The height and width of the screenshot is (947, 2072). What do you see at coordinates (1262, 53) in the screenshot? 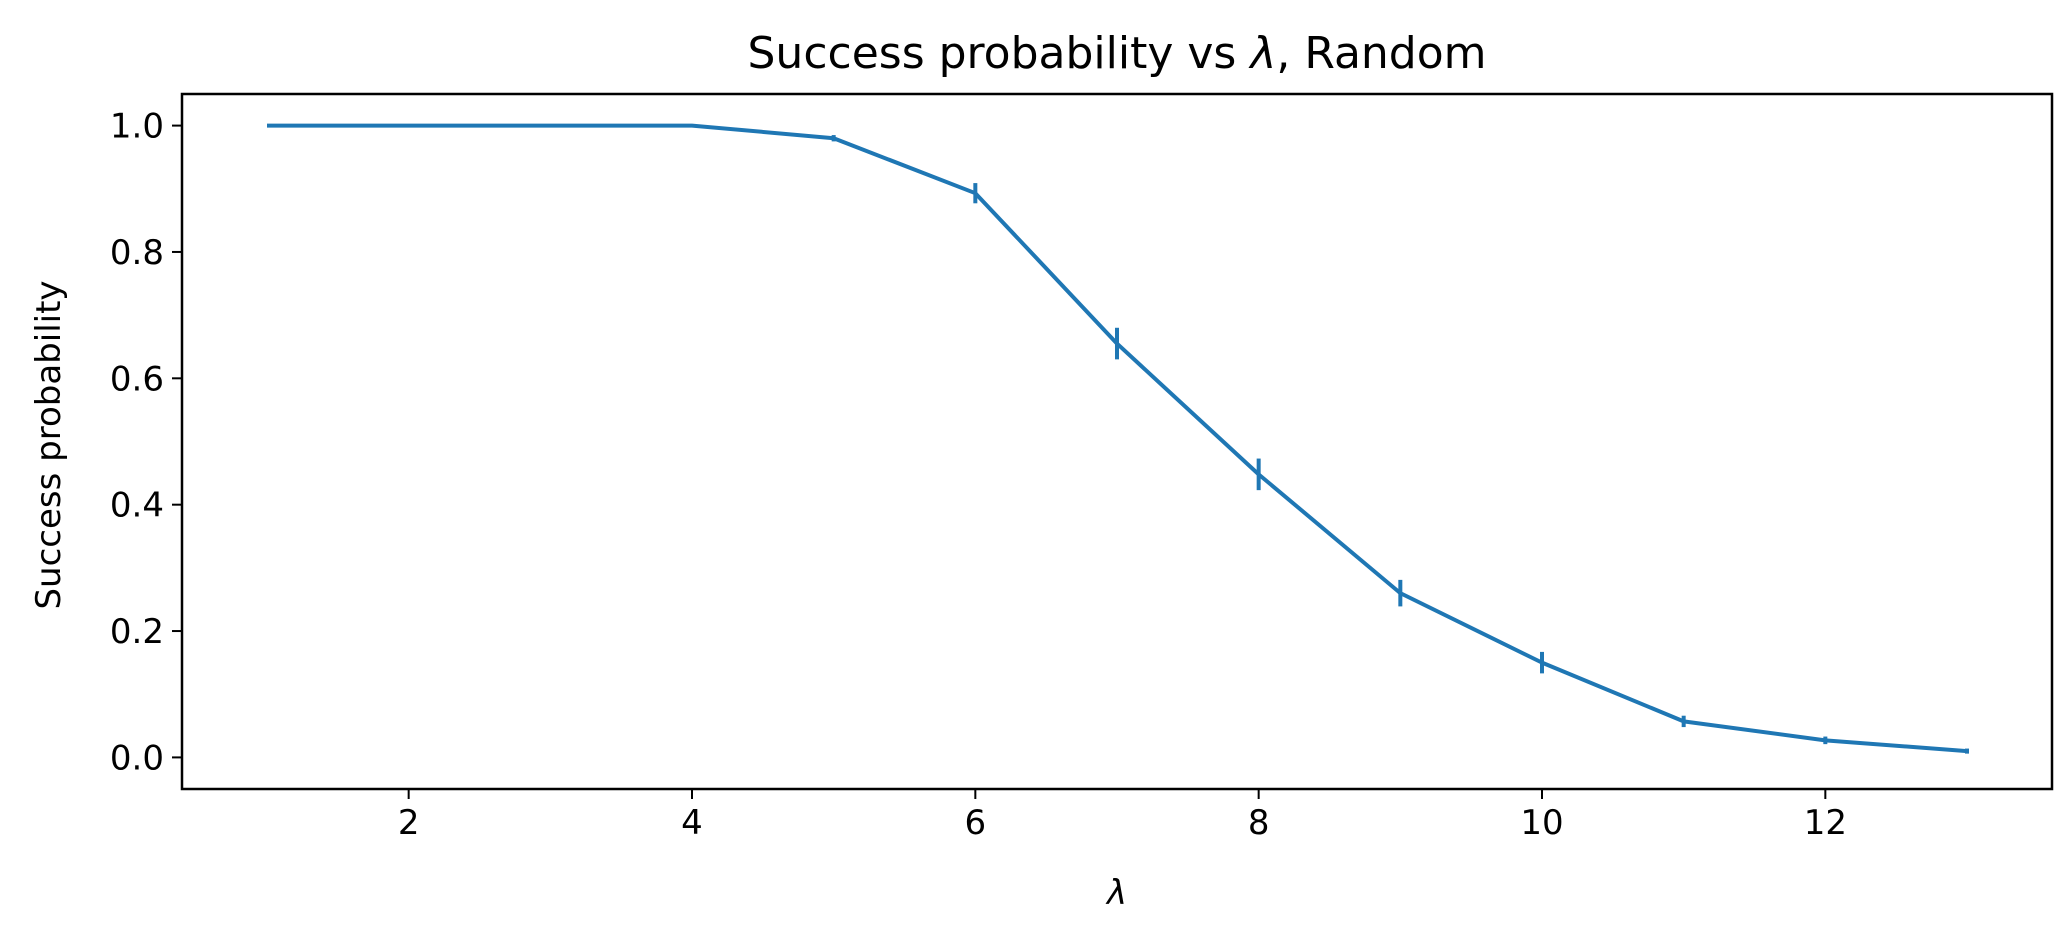
I see `chart-title-symbol: λ` at bounding box center [1262, 53].